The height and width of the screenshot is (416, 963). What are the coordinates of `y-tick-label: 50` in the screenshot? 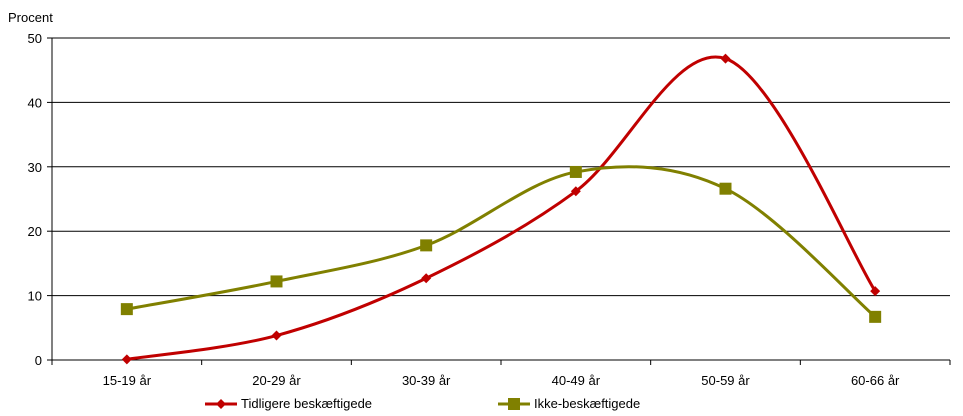 It's located at (35, 38).